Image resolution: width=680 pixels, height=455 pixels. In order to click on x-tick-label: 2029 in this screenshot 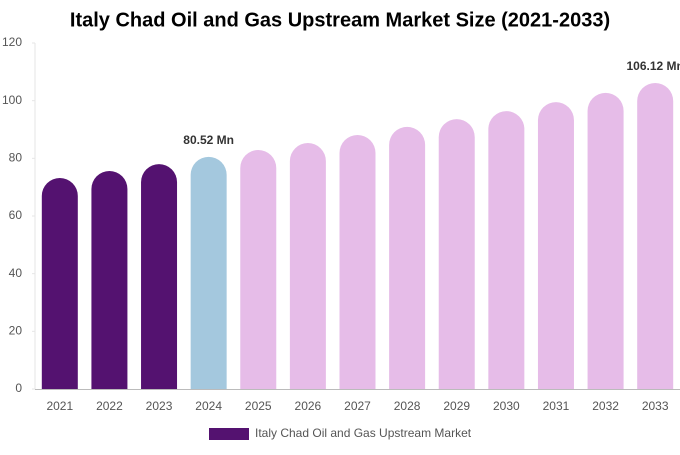, I will do `click(456, 406)`.